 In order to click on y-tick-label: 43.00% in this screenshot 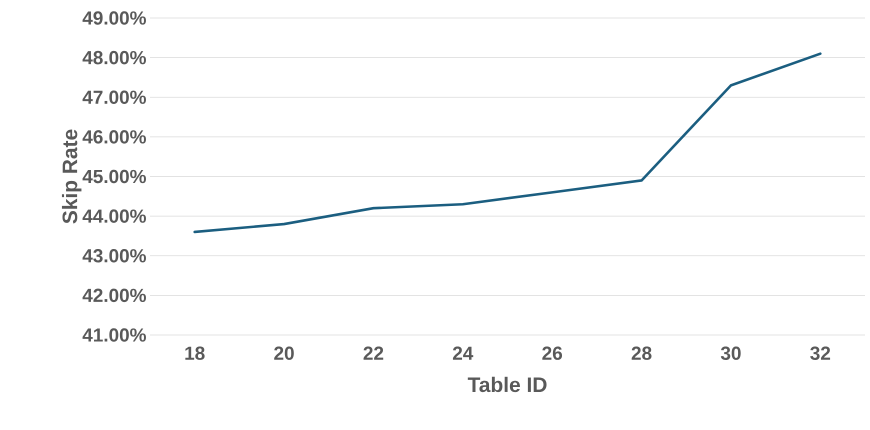, I will do `click(114, 255)`.